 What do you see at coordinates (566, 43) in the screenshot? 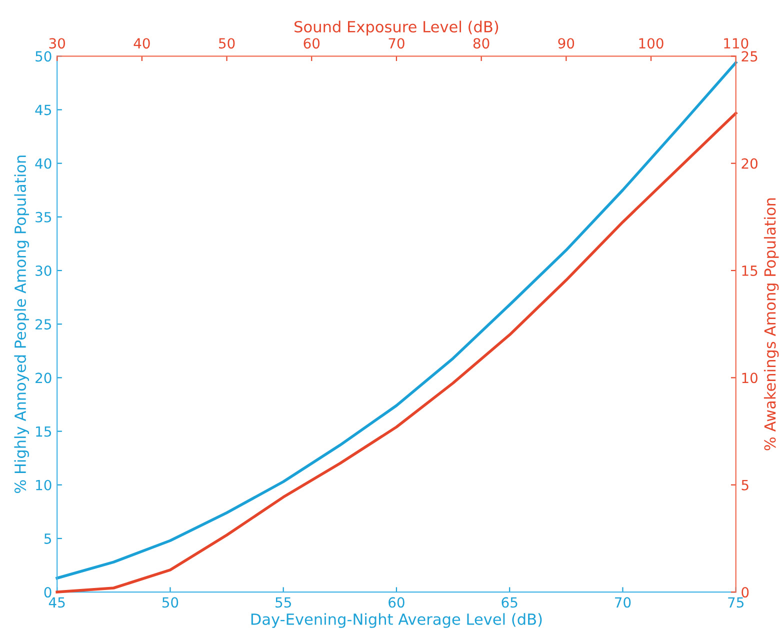
I see `x2-tick-label: 90` at bounding box center [566, 43].